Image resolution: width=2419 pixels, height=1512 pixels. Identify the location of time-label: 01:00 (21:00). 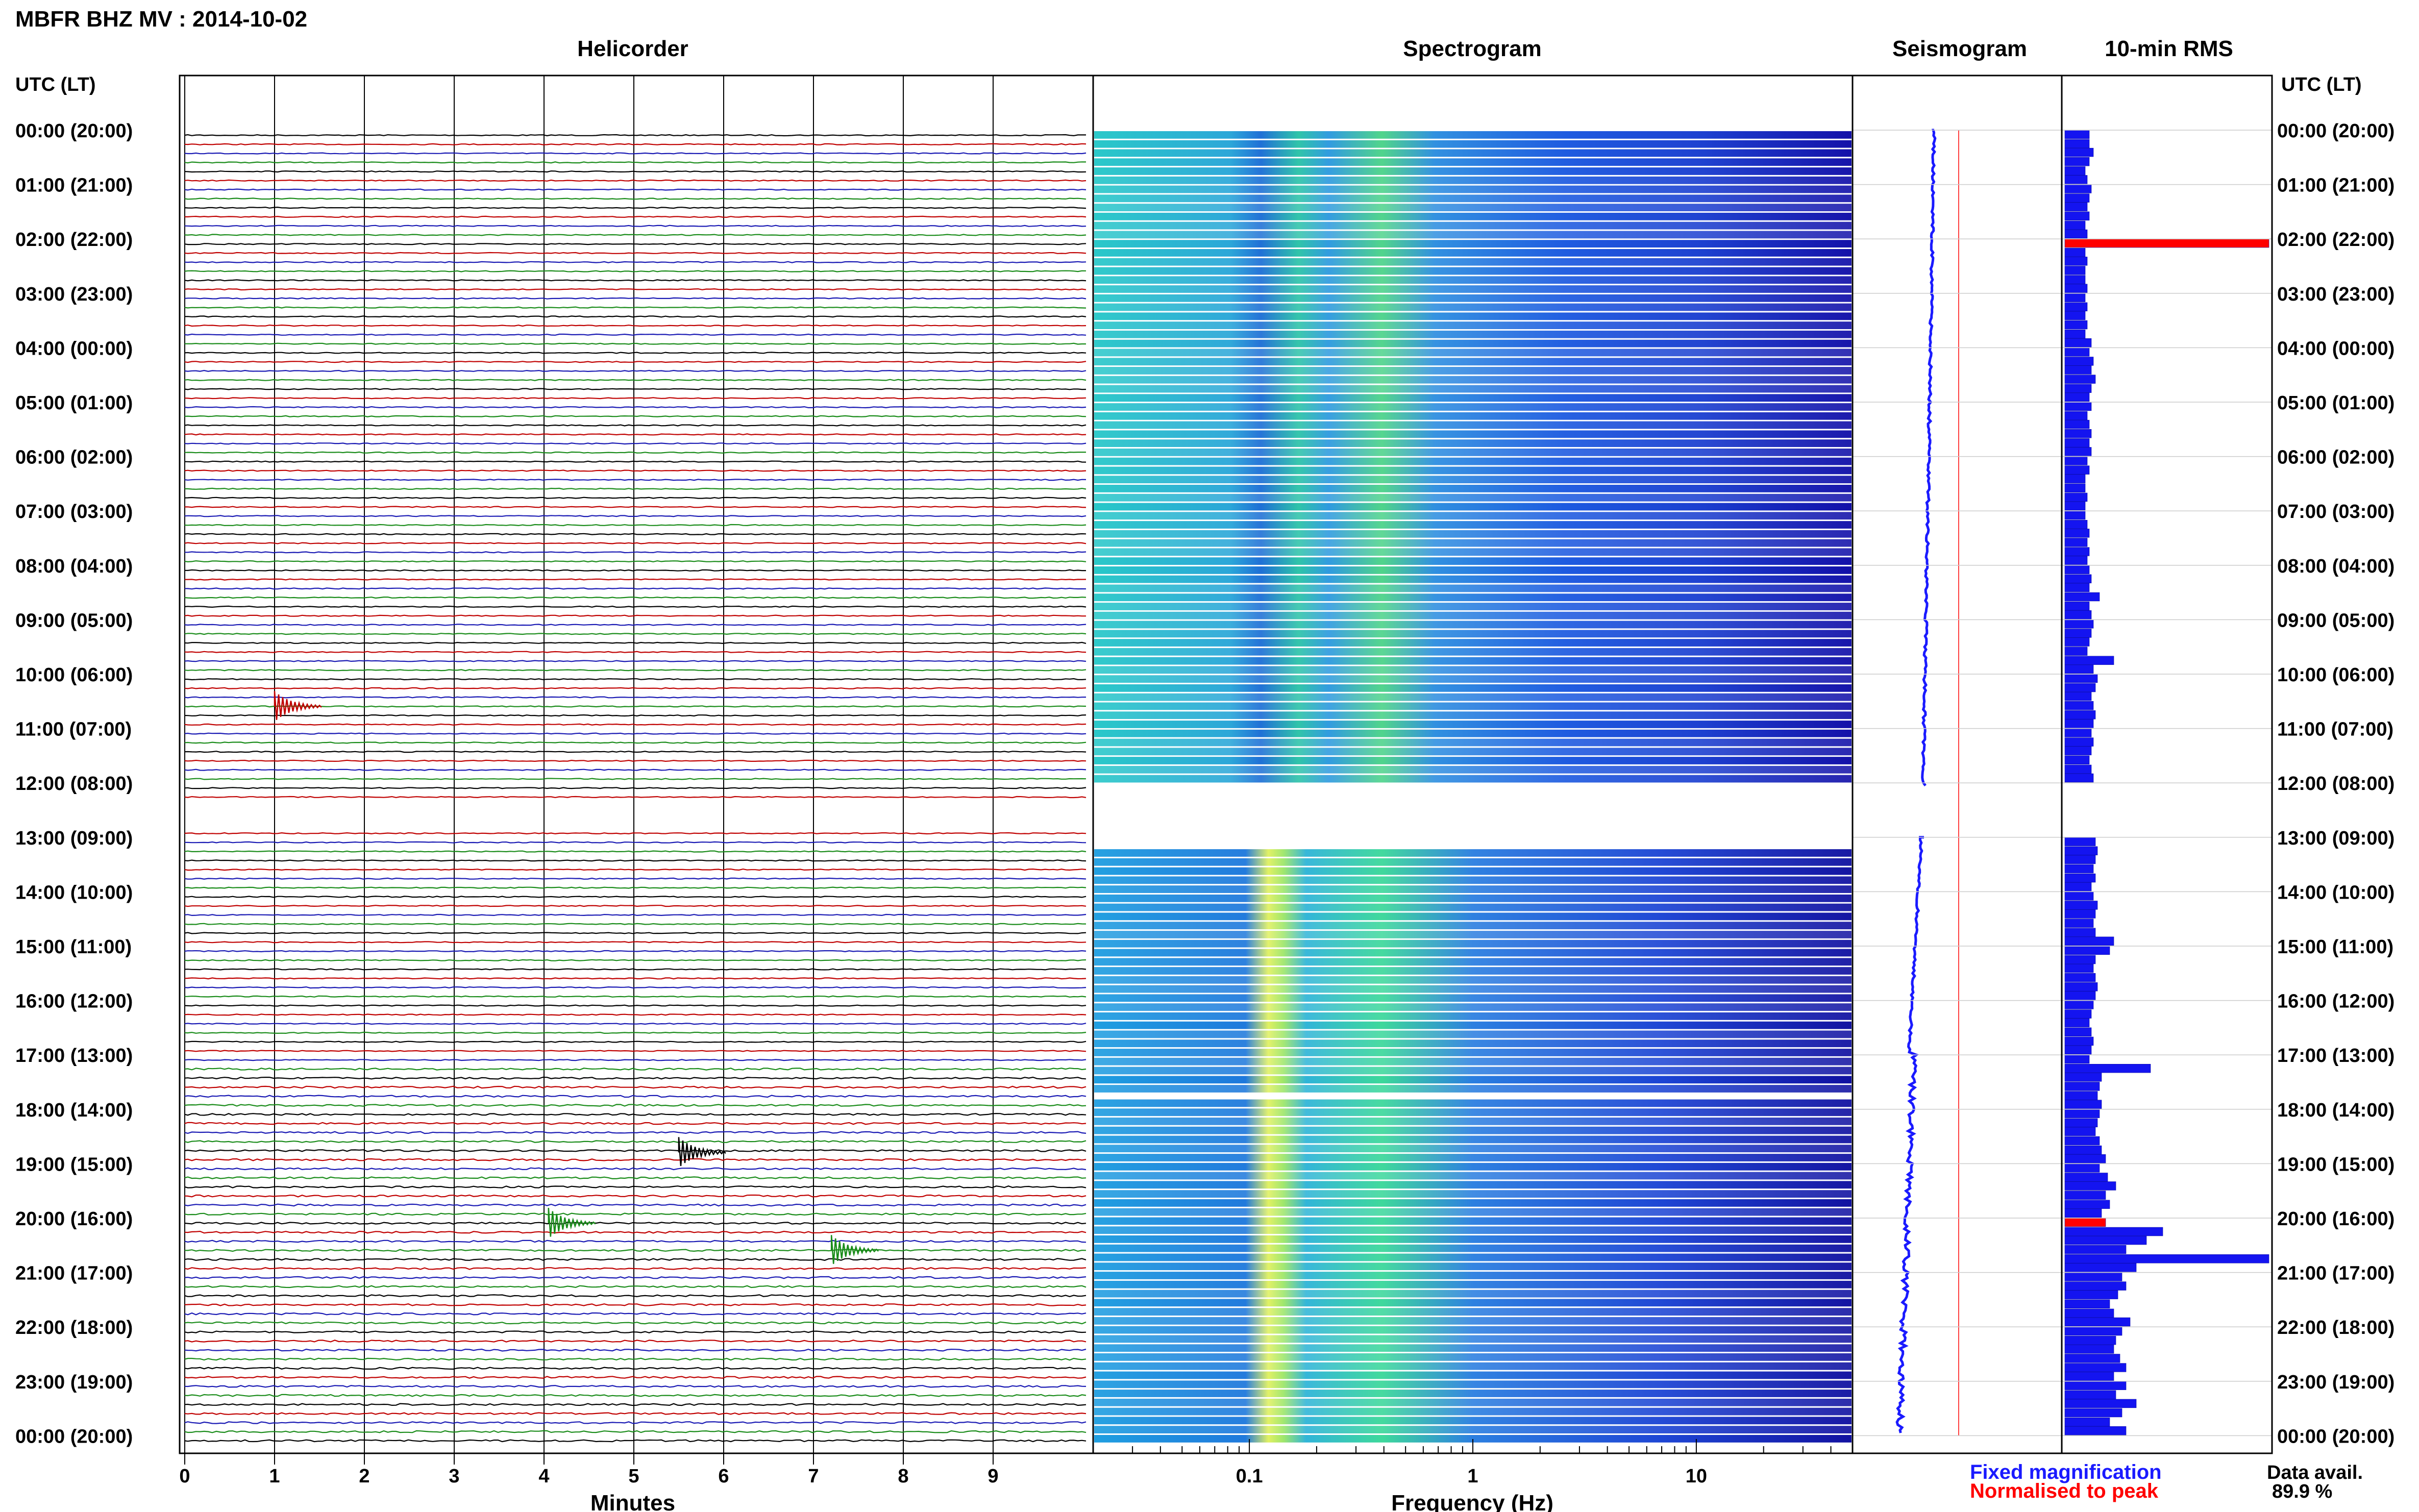
(74, 185).